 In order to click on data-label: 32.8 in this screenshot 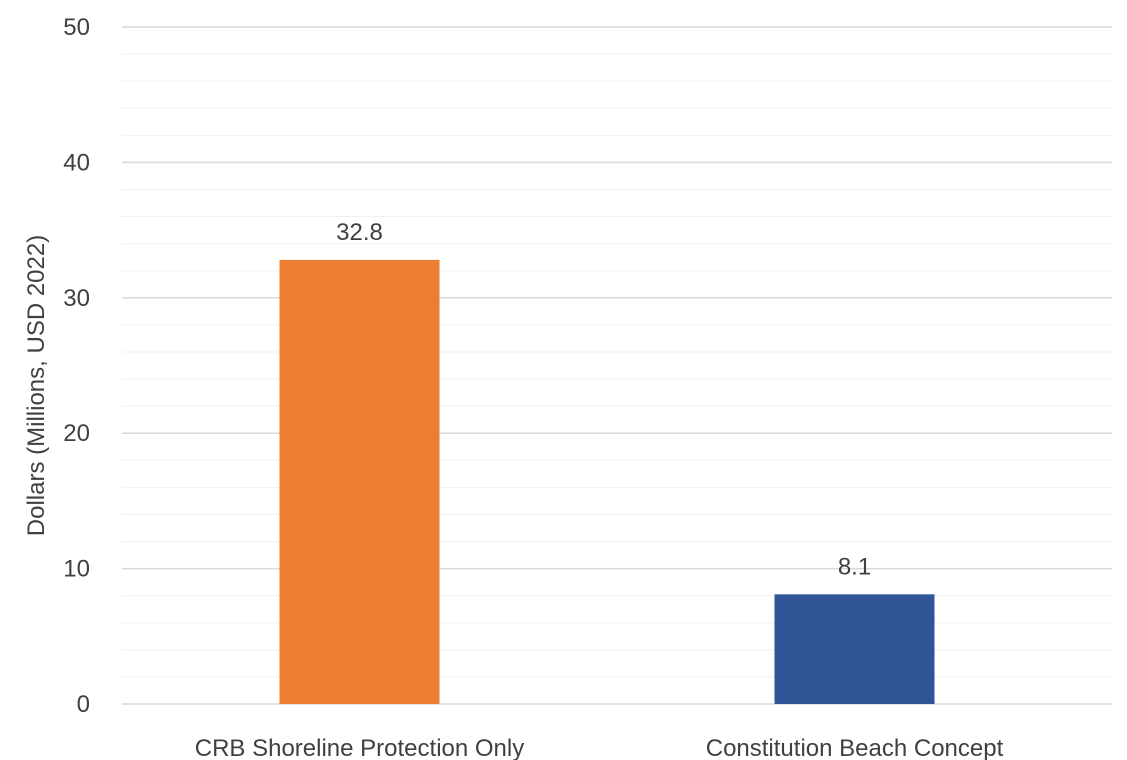, I will do `click(359, 232)`.